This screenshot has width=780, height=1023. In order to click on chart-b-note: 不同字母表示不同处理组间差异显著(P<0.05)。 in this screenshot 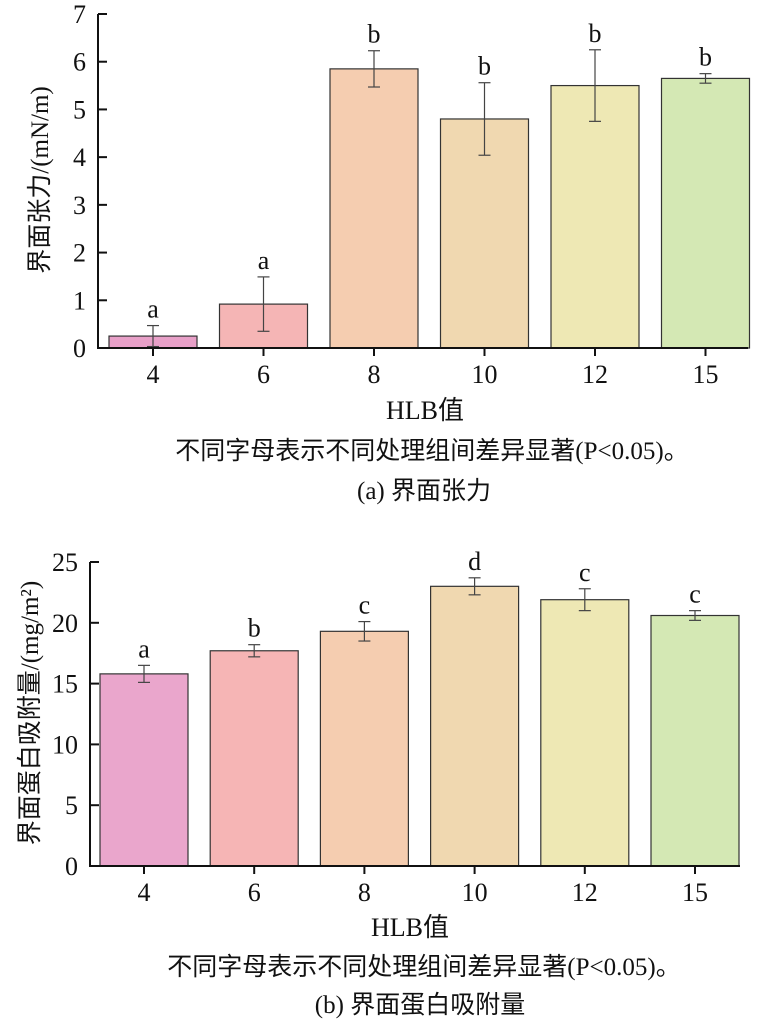, I will do `click(423, 967)`.